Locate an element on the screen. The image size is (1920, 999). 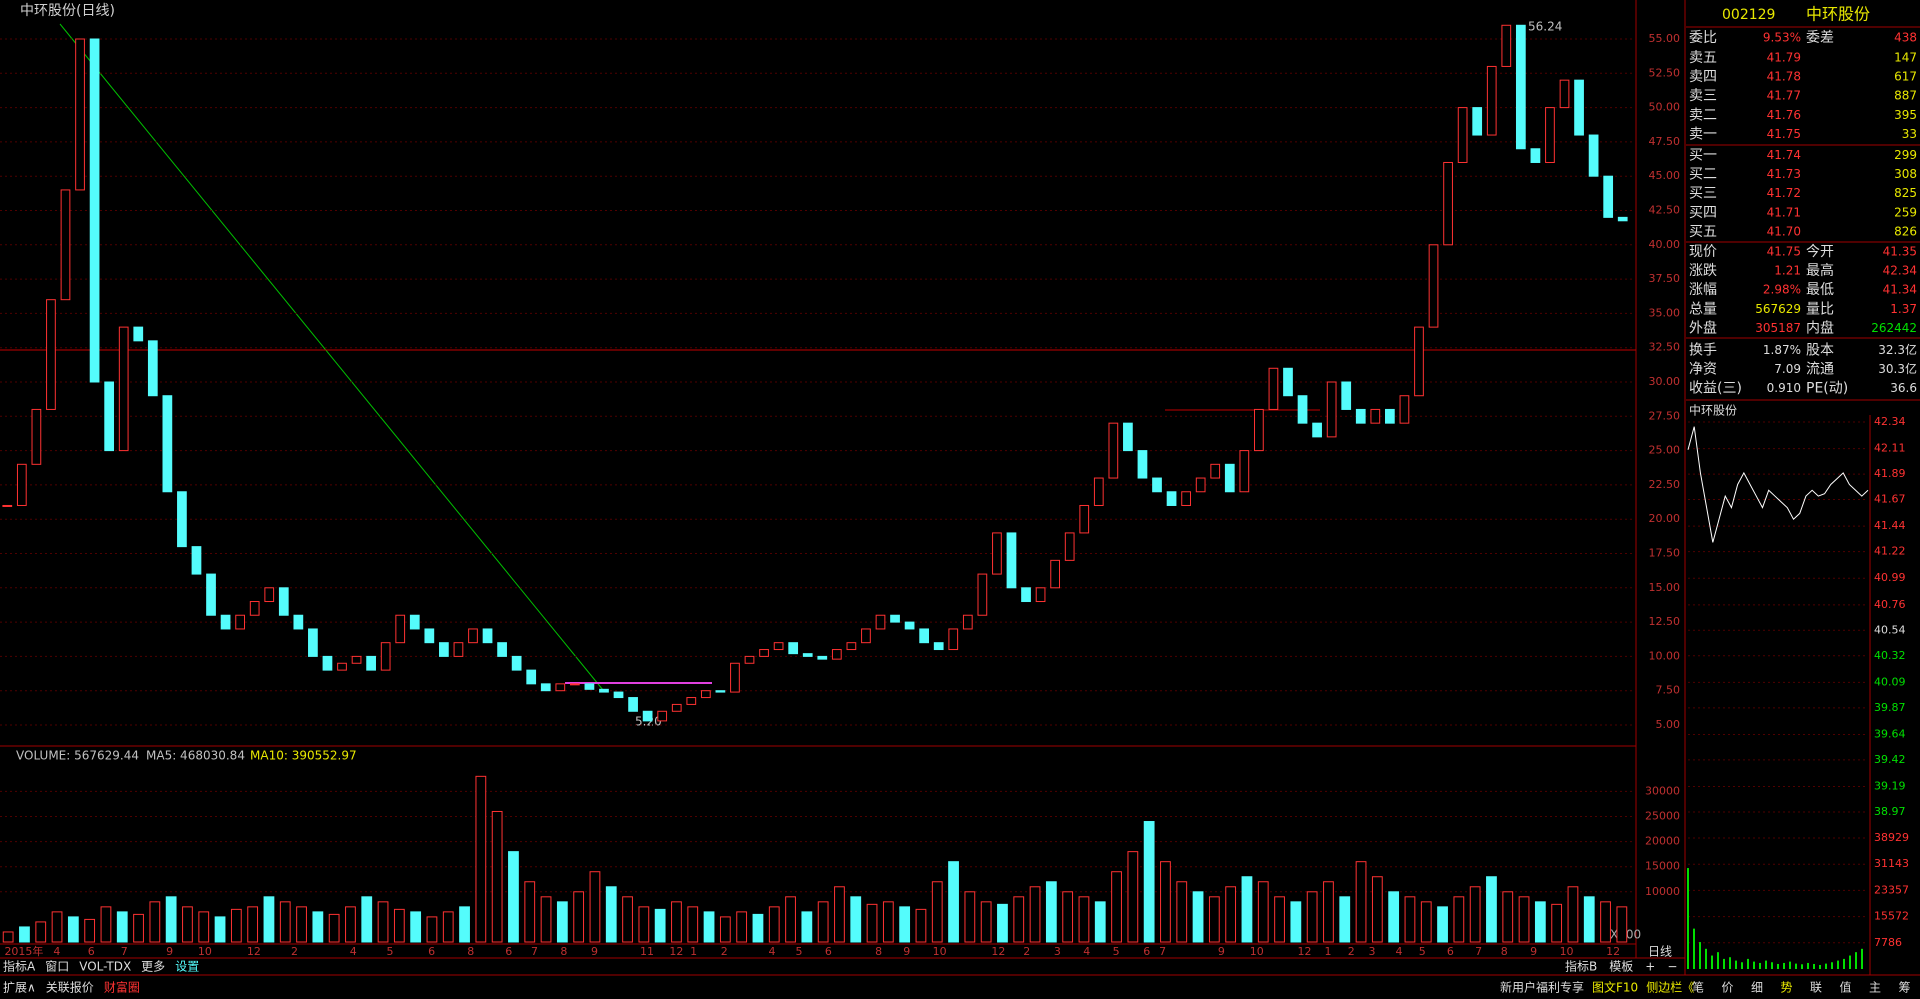
date-label: 5 is located at coordinates (389, 951).